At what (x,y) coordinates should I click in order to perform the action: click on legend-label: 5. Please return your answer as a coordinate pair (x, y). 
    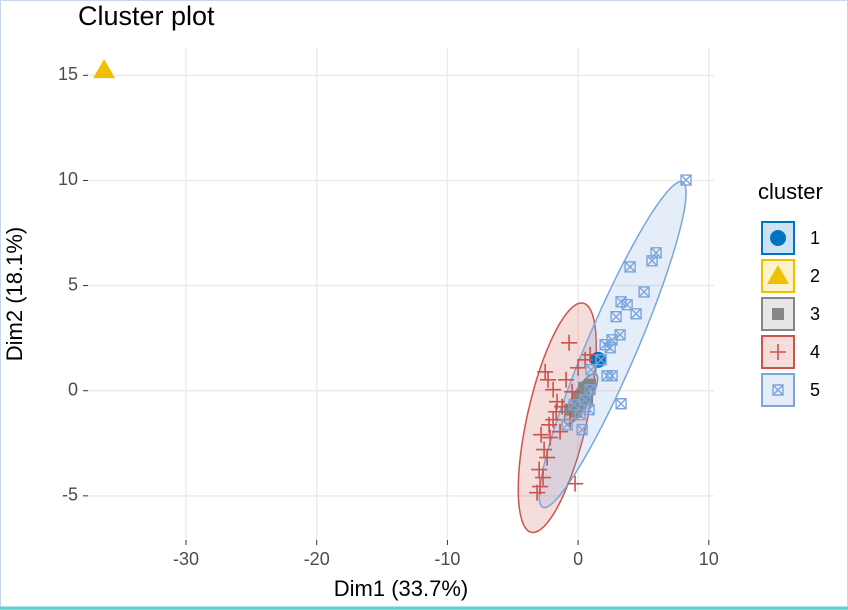
    Looking at the image, I should click on (815, 390).